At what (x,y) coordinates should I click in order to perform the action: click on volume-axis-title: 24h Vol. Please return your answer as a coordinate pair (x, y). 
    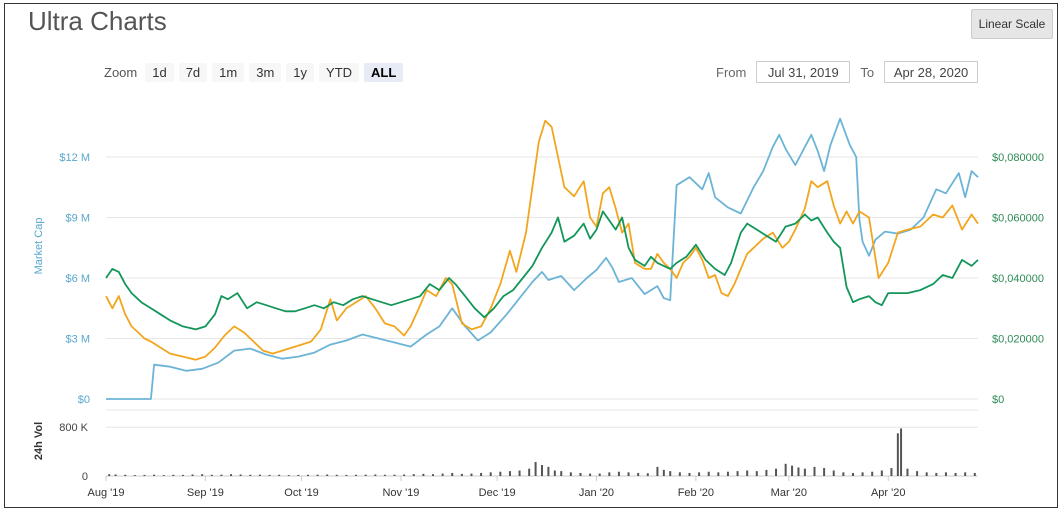
    Looking at the image, I should click on (39, 441).